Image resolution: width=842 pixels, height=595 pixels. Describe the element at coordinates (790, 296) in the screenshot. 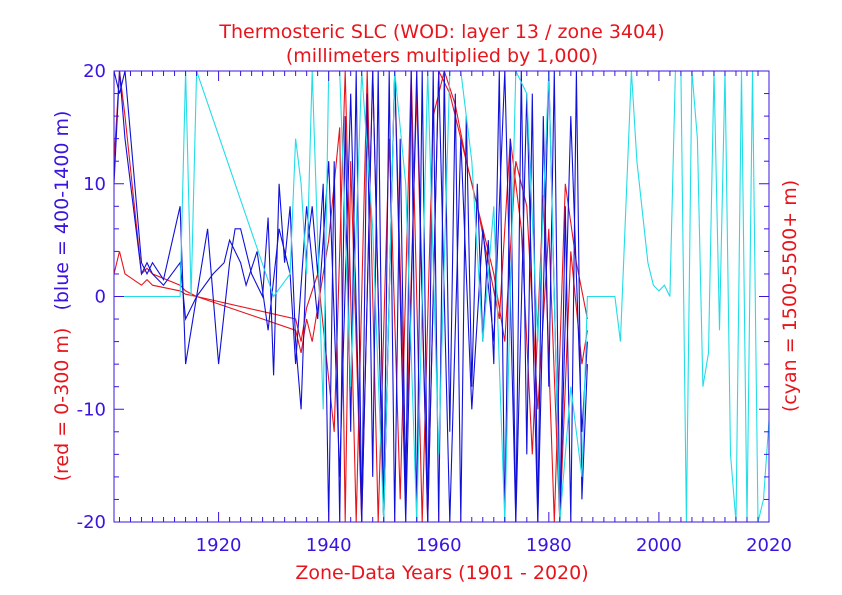

I see `y-axis-title-right: (cyan = 1500-5500+ m)` at that location.